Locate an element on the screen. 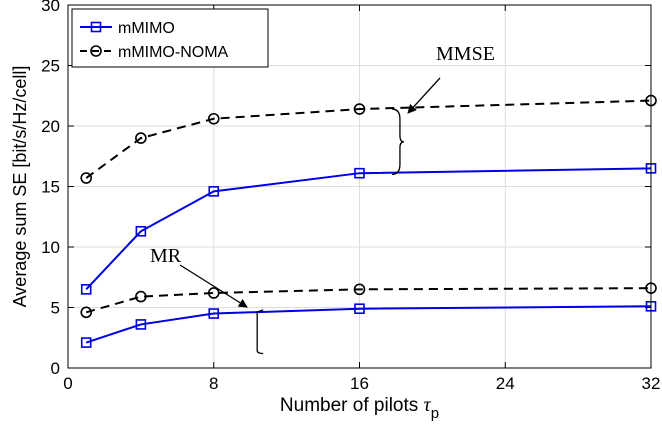 This screenshot has height=437, width=662. y-tick-label: 5 is located at coordinates (55, 308).